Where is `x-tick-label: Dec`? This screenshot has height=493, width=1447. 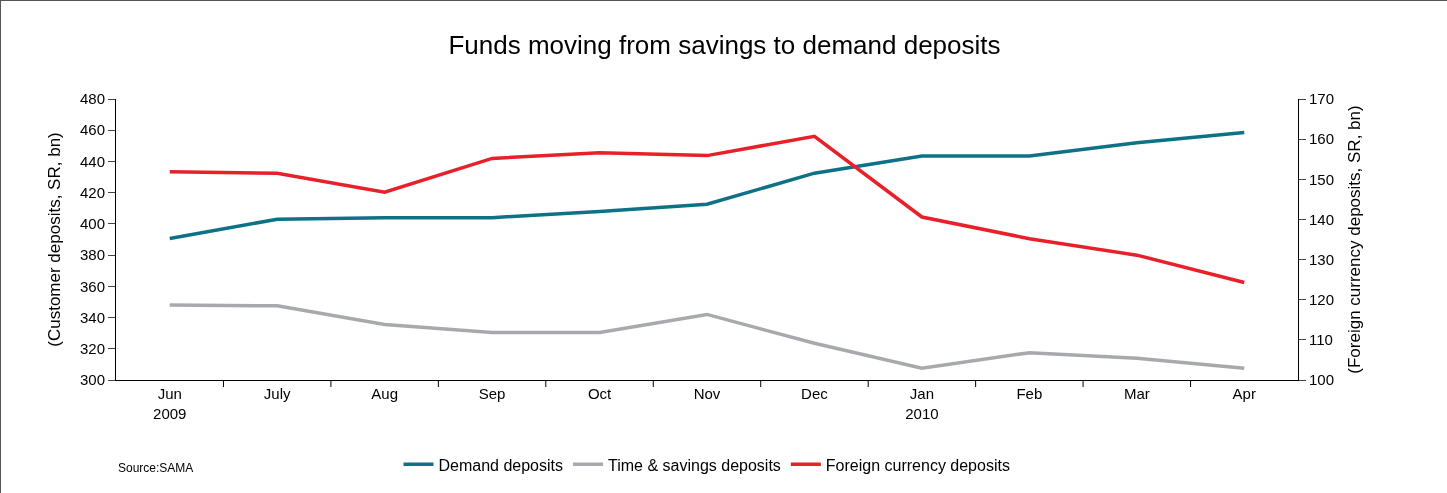
x-tick-label: Dec is located at coordinates (815, 393).